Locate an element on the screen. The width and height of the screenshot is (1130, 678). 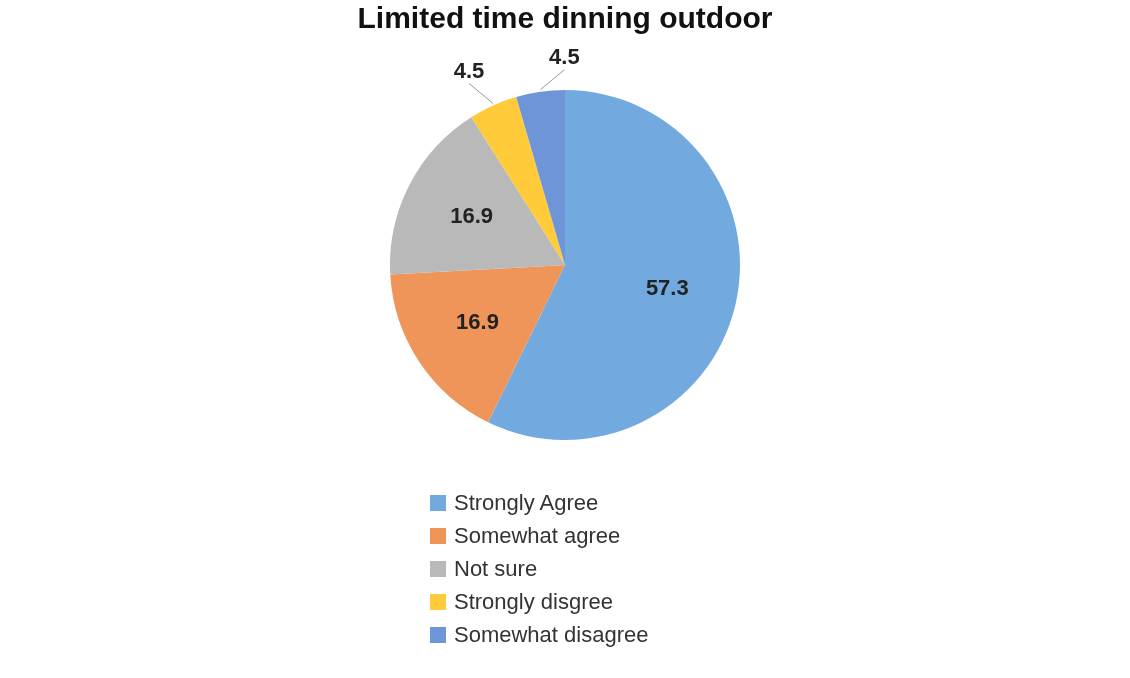
data-label: 57.3 is located at coordinates (667, 287).